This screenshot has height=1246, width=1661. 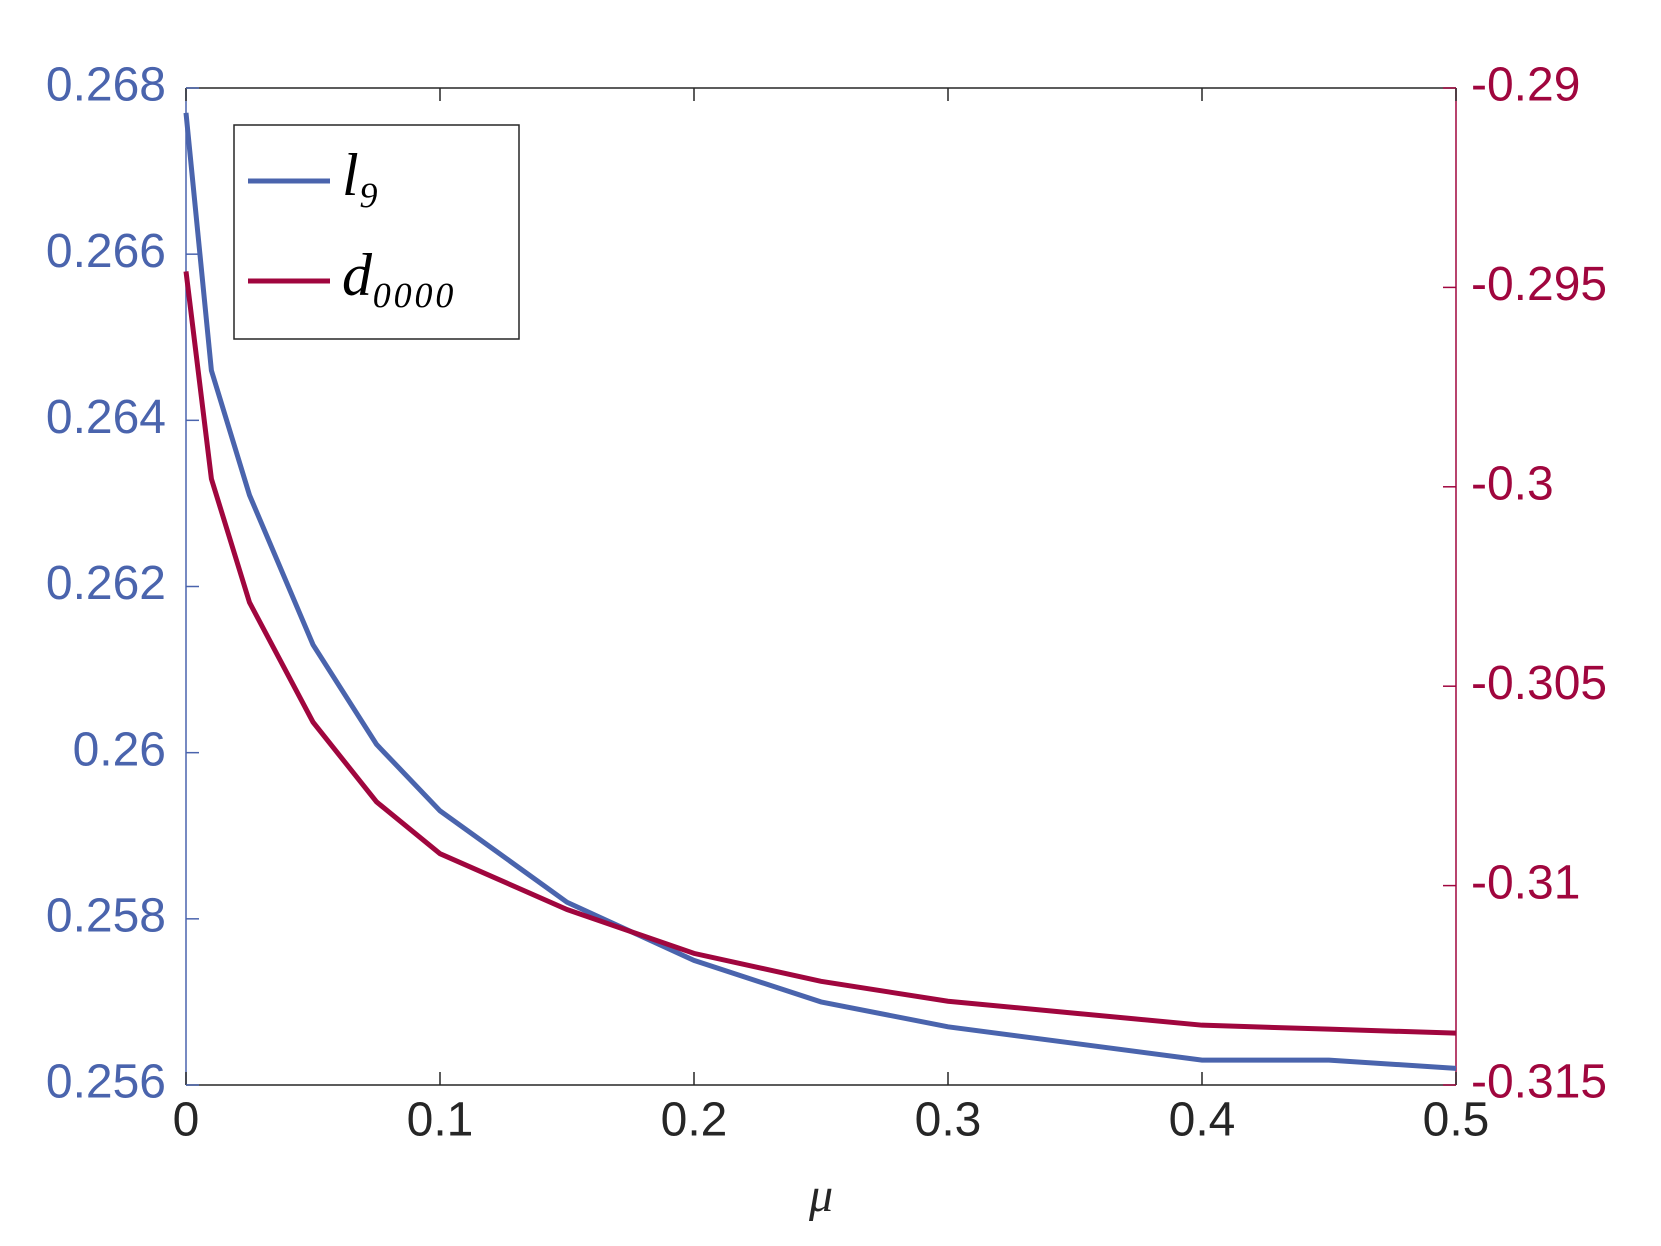 What do you see at coordinates (106, 85) in the screenshot?
I see `y-tick-label: 0.268` at bounding box center [106, 85].